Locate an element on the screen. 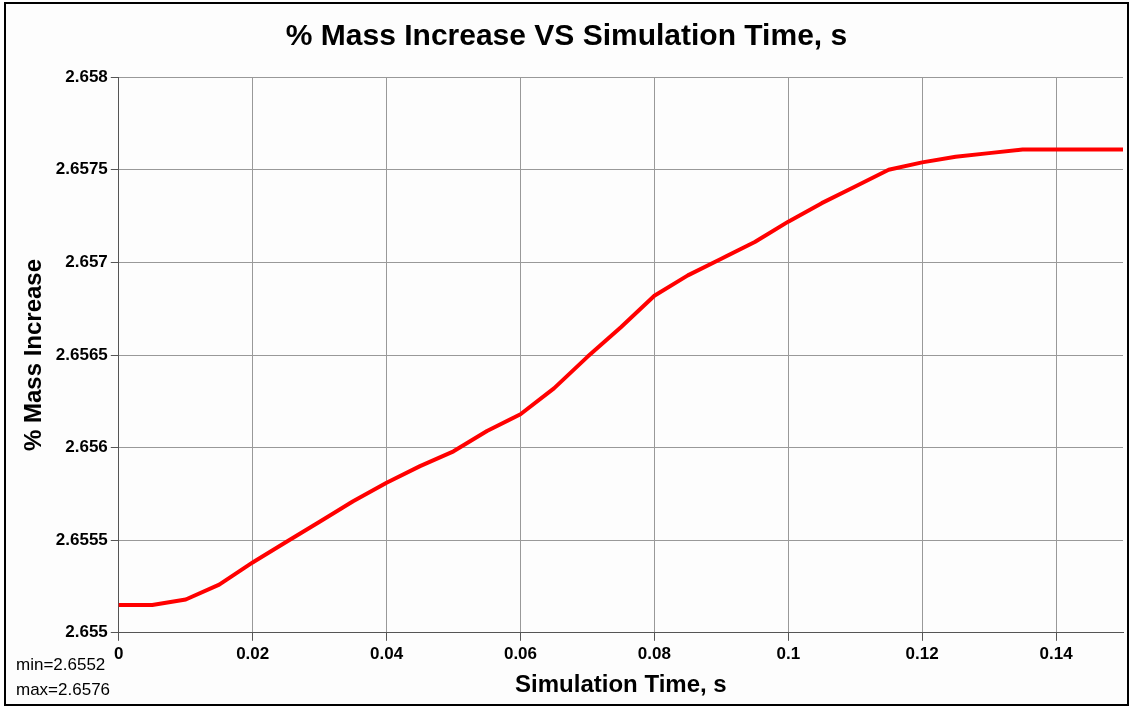 This screenshot has height=708, width=1133. text: max=2.6576 is located at coordinates (63, 690).